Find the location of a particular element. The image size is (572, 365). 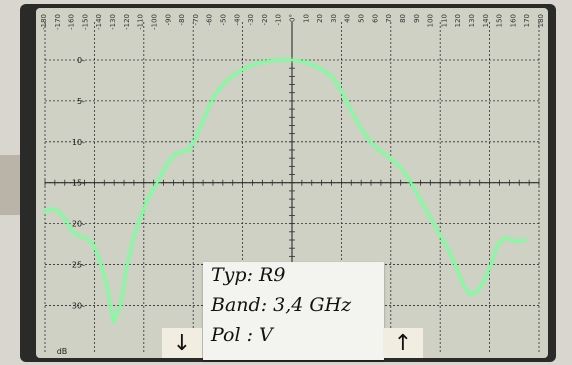

x-tick-label: 180 is located at coordinates (541, 20).